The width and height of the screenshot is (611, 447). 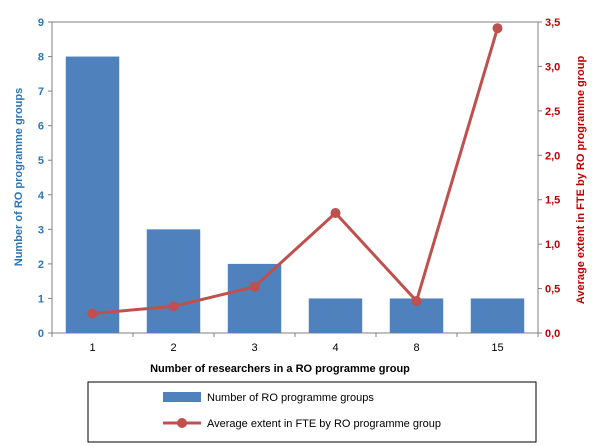 I want to click on left-tick-label: 9, so click(x=41, y=23).